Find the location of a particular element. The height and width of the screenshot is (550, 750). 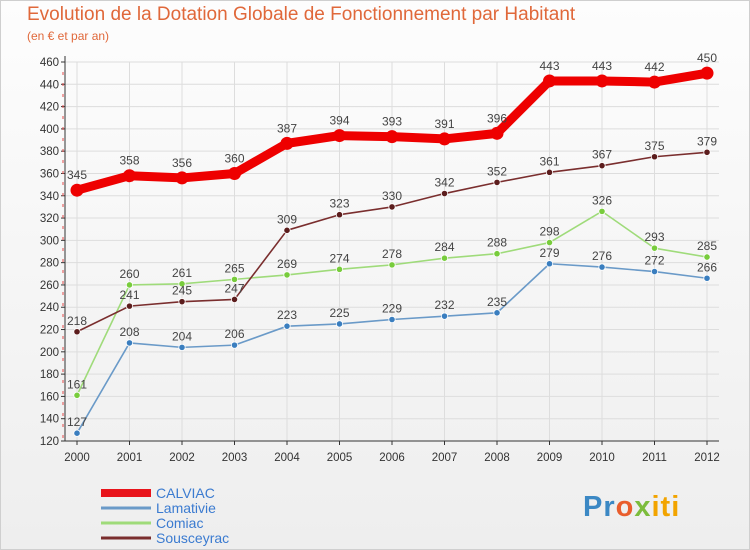

x-tick-label: 2001 is located at coordinates (130, 458).